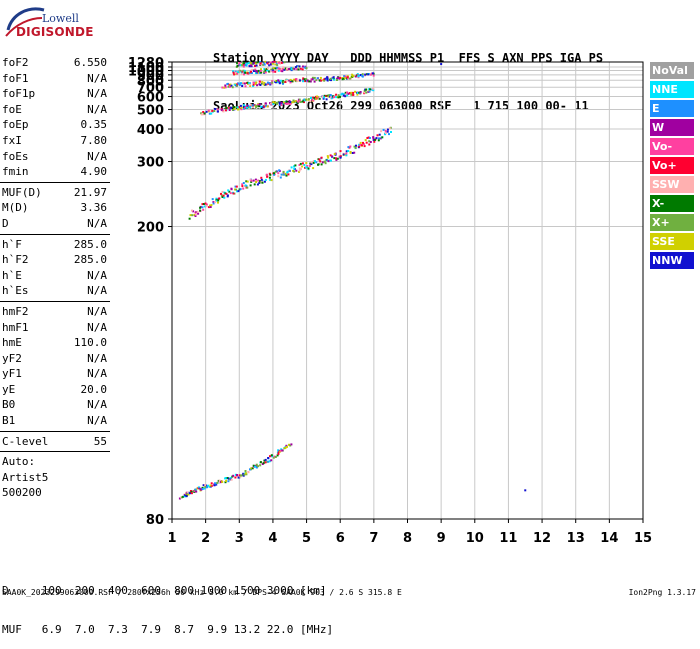  What do you see at coordinates (90, 343) in the screenshot?
I see `param-value: 110.0` at bounding box center [90, 343].